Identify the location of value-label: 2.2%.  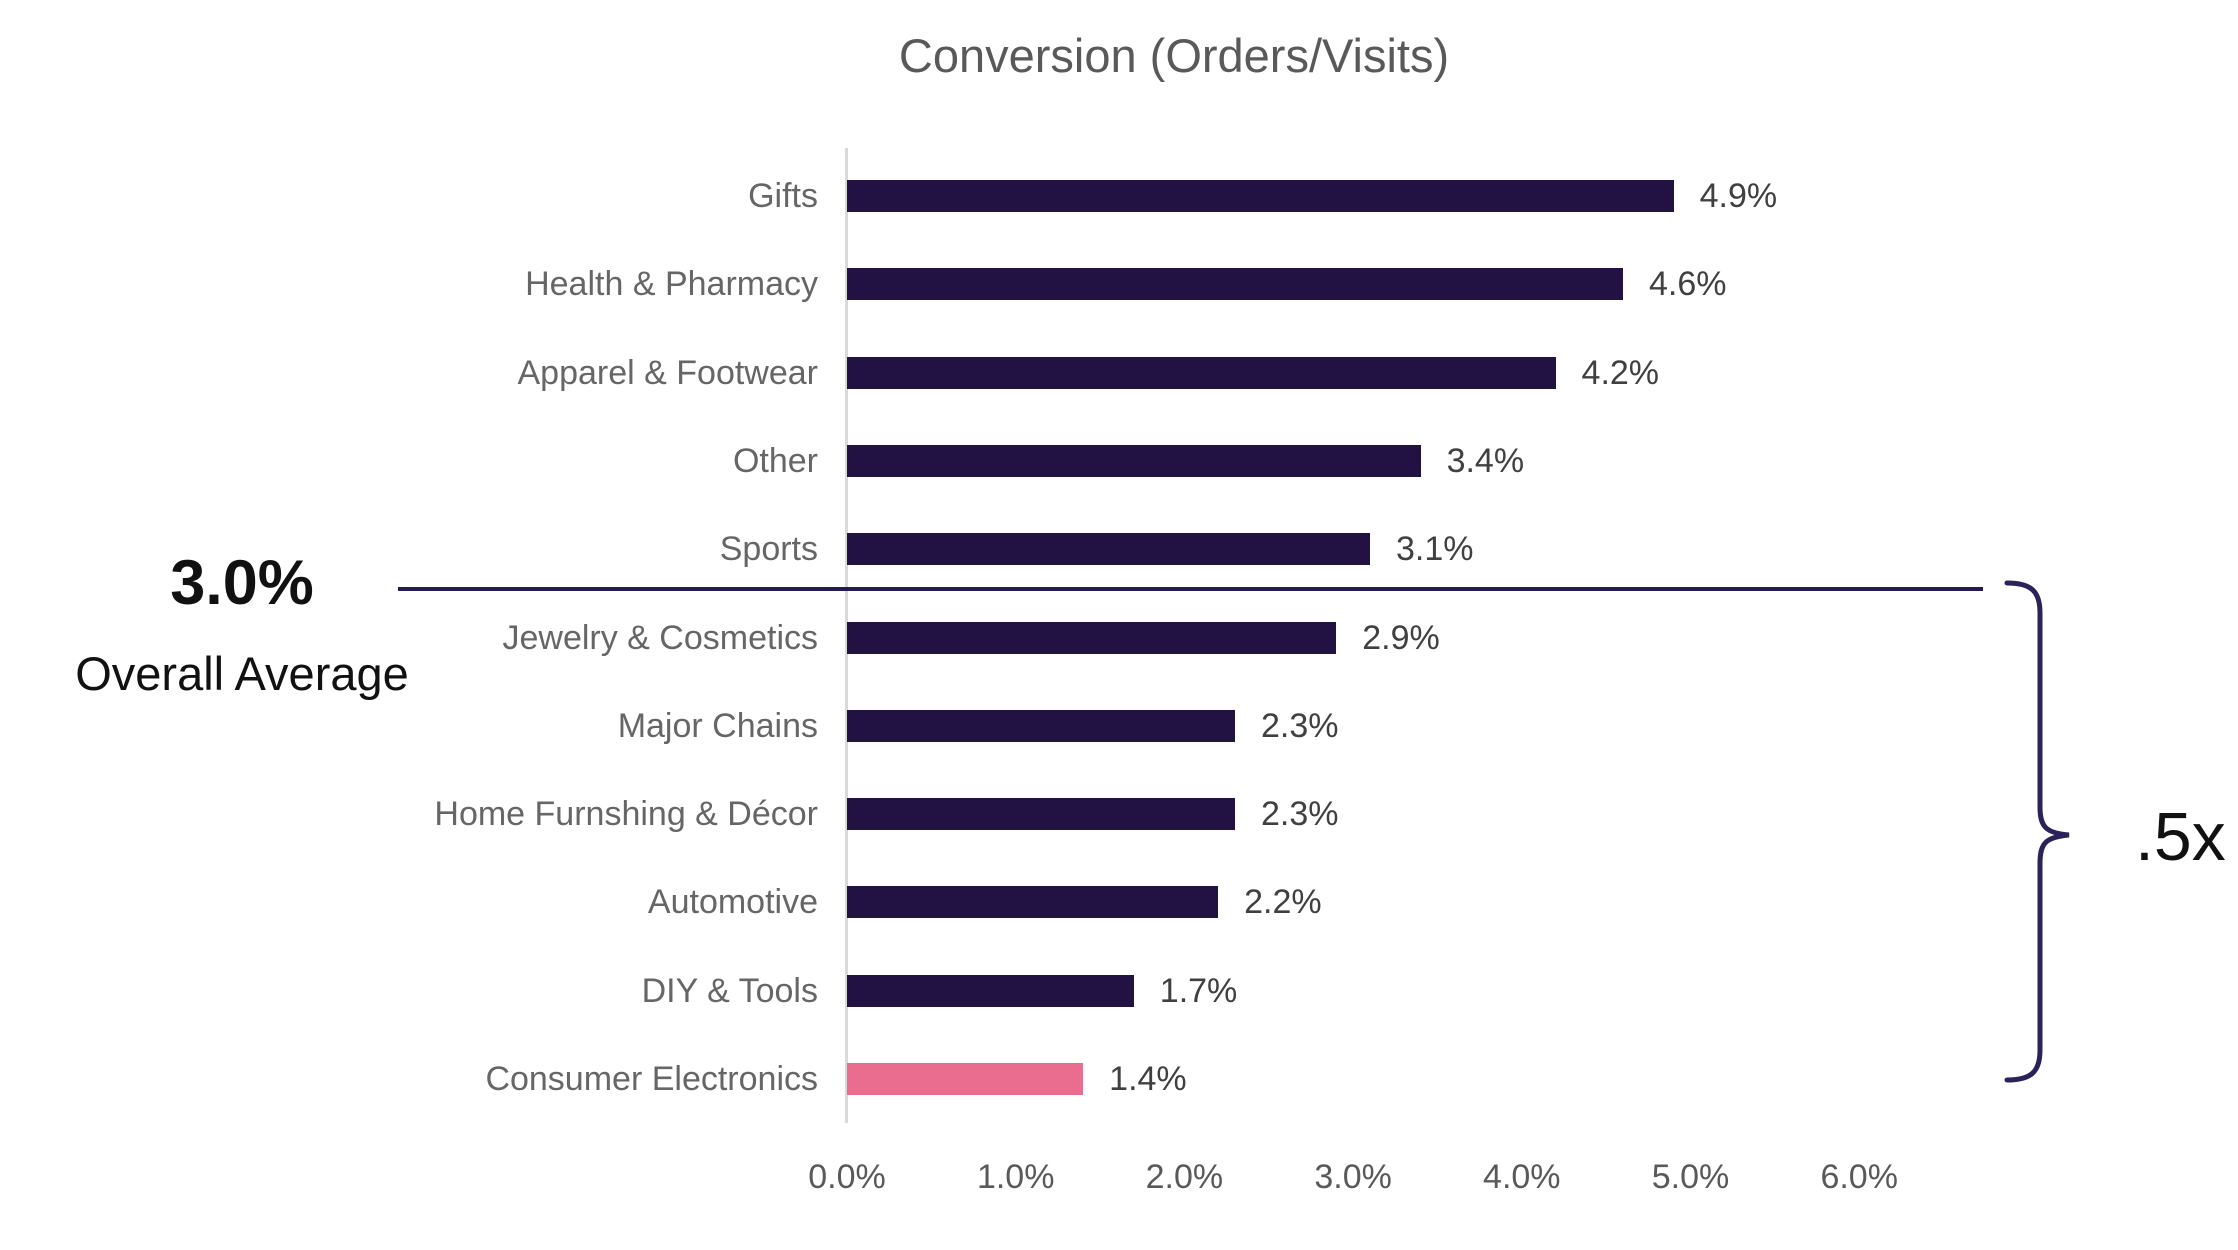
(1283, 902).